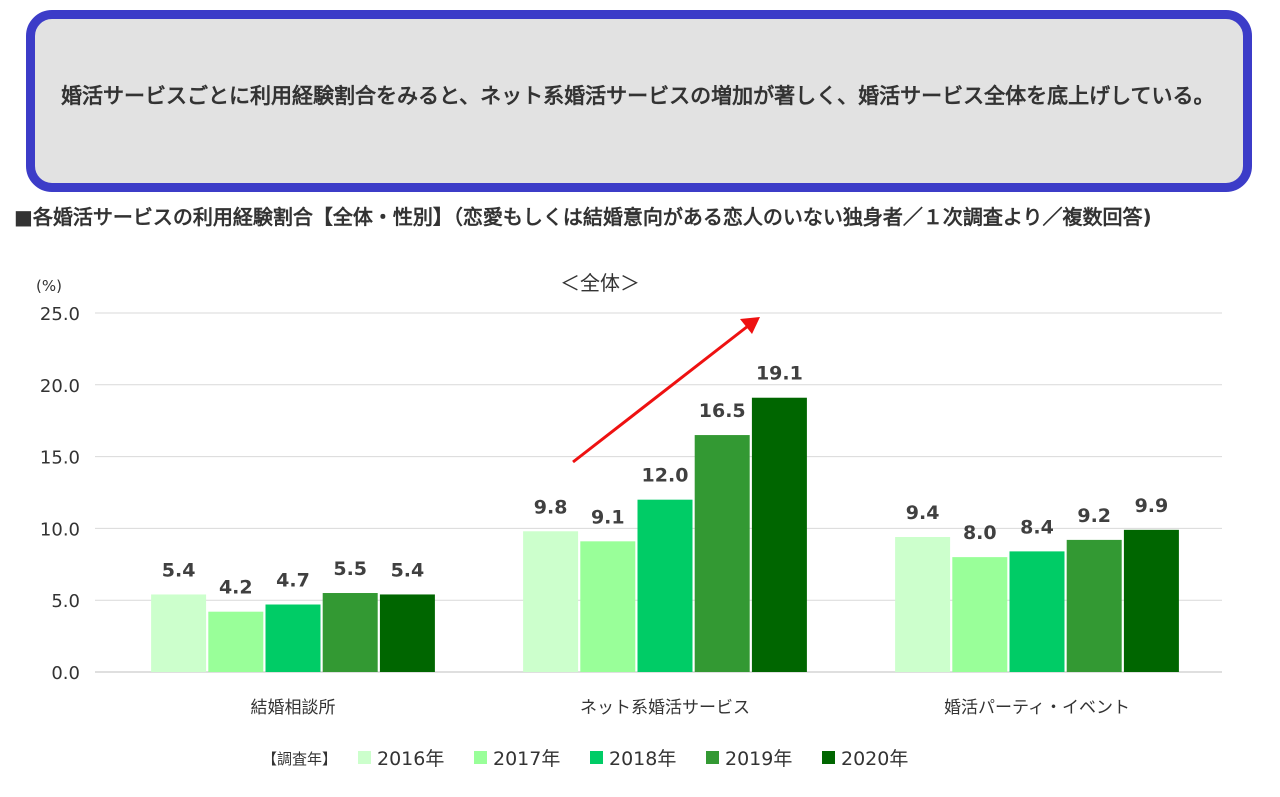  Describe the element at coordinates (779, 374) in the screenshot. I see `bar-value-label: 19.1` at that location.